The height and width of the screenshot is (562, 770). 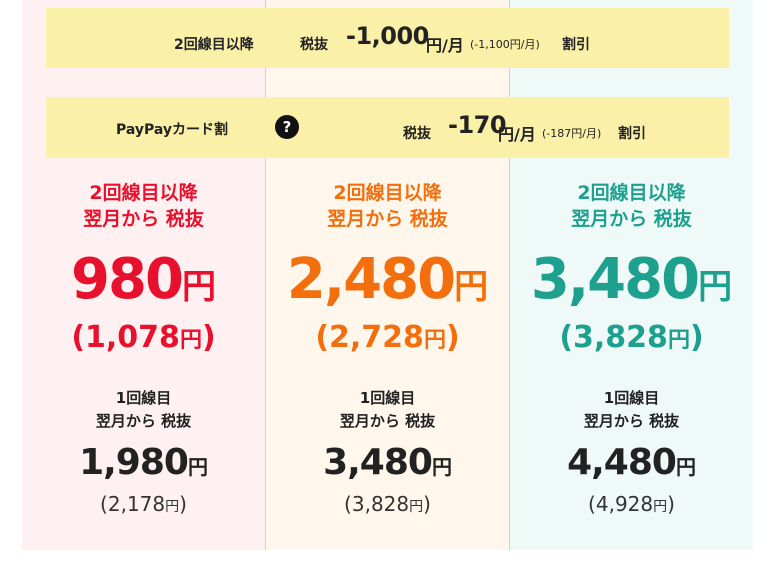 What do you see at coordinates (615, 279) in the screenshot?
I see `main-price-value: 3,480` at bounding box center [615, 279].